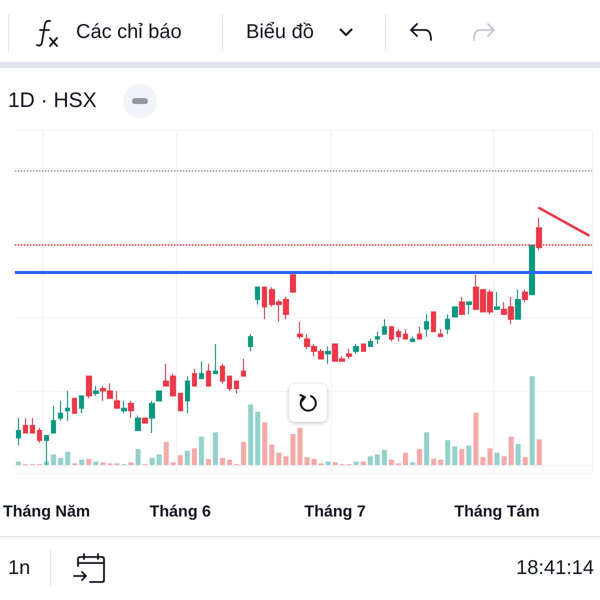 Image resolution: width=600 pixels, height=600 pixels. What do you see at coordinates (46, 512) in the screenshot?
I see `x-tick-label: Tháng Năm` at bounding box center [46, 512].